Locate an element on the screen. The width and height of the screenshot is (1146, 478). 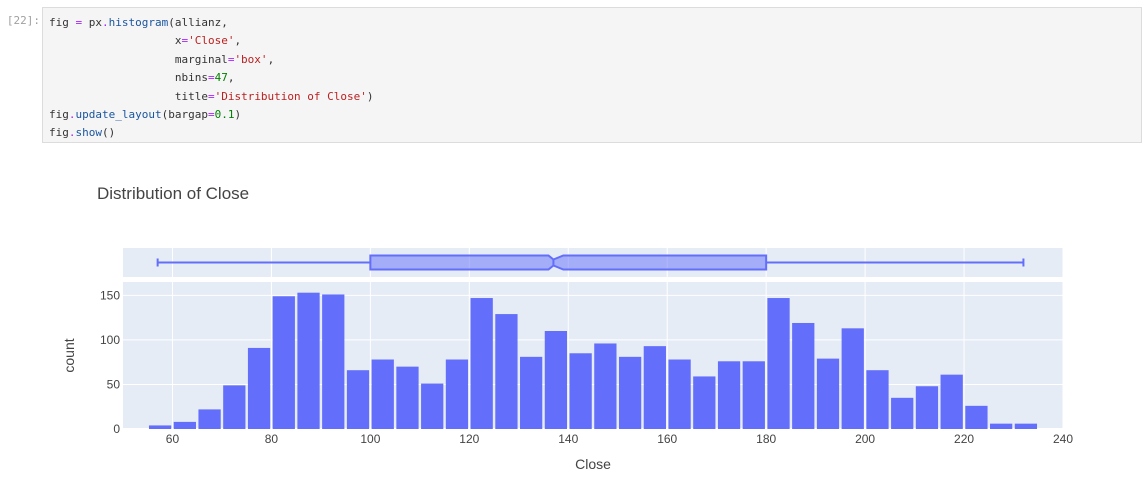
x-tick-label: 240 is located at coordinates (1063, 439).